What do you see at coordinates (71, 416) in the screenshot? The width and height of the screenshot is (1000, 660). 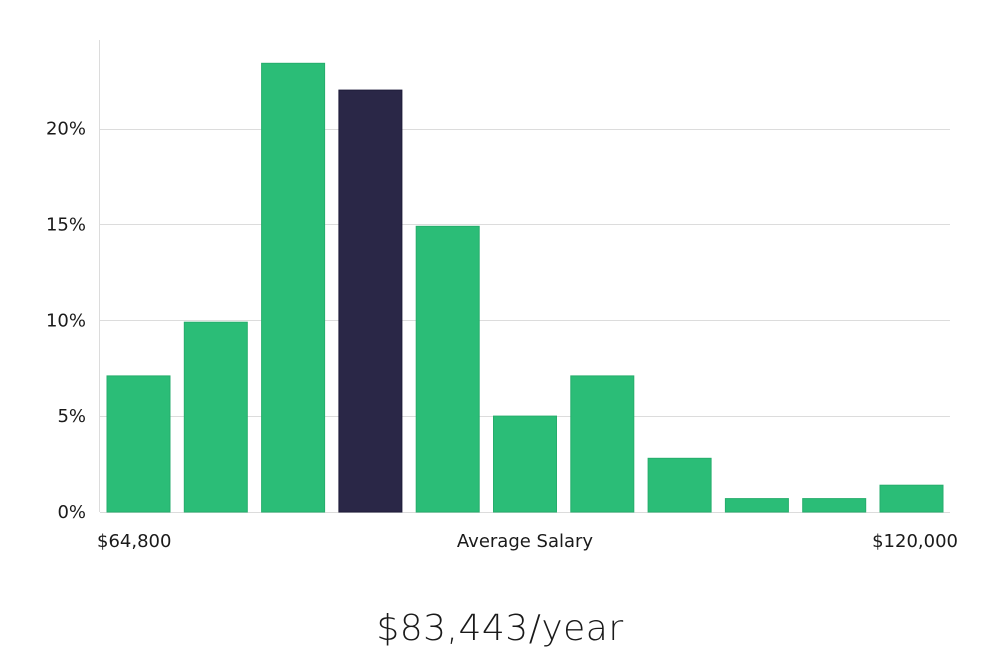 I see `y-tick-label: 5%` at bounding box center [71, 416].